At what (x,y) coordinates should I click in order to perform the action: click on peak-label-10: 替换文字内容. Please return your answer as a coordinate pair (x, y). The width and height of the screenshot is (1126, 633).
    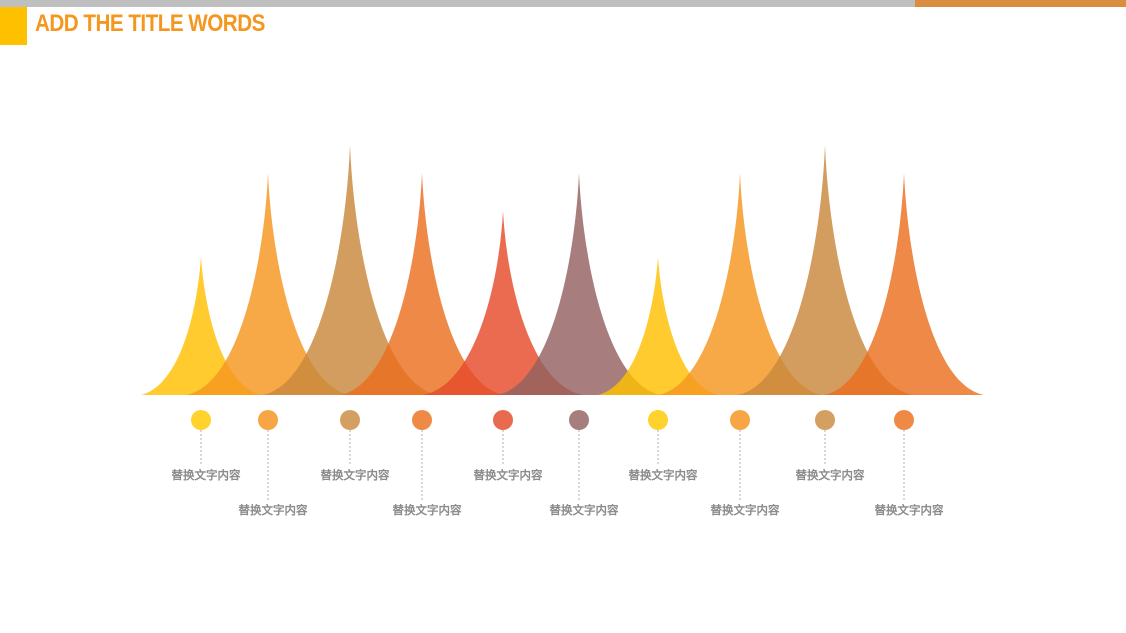
    Looking at the image, I should click on (909, 510).